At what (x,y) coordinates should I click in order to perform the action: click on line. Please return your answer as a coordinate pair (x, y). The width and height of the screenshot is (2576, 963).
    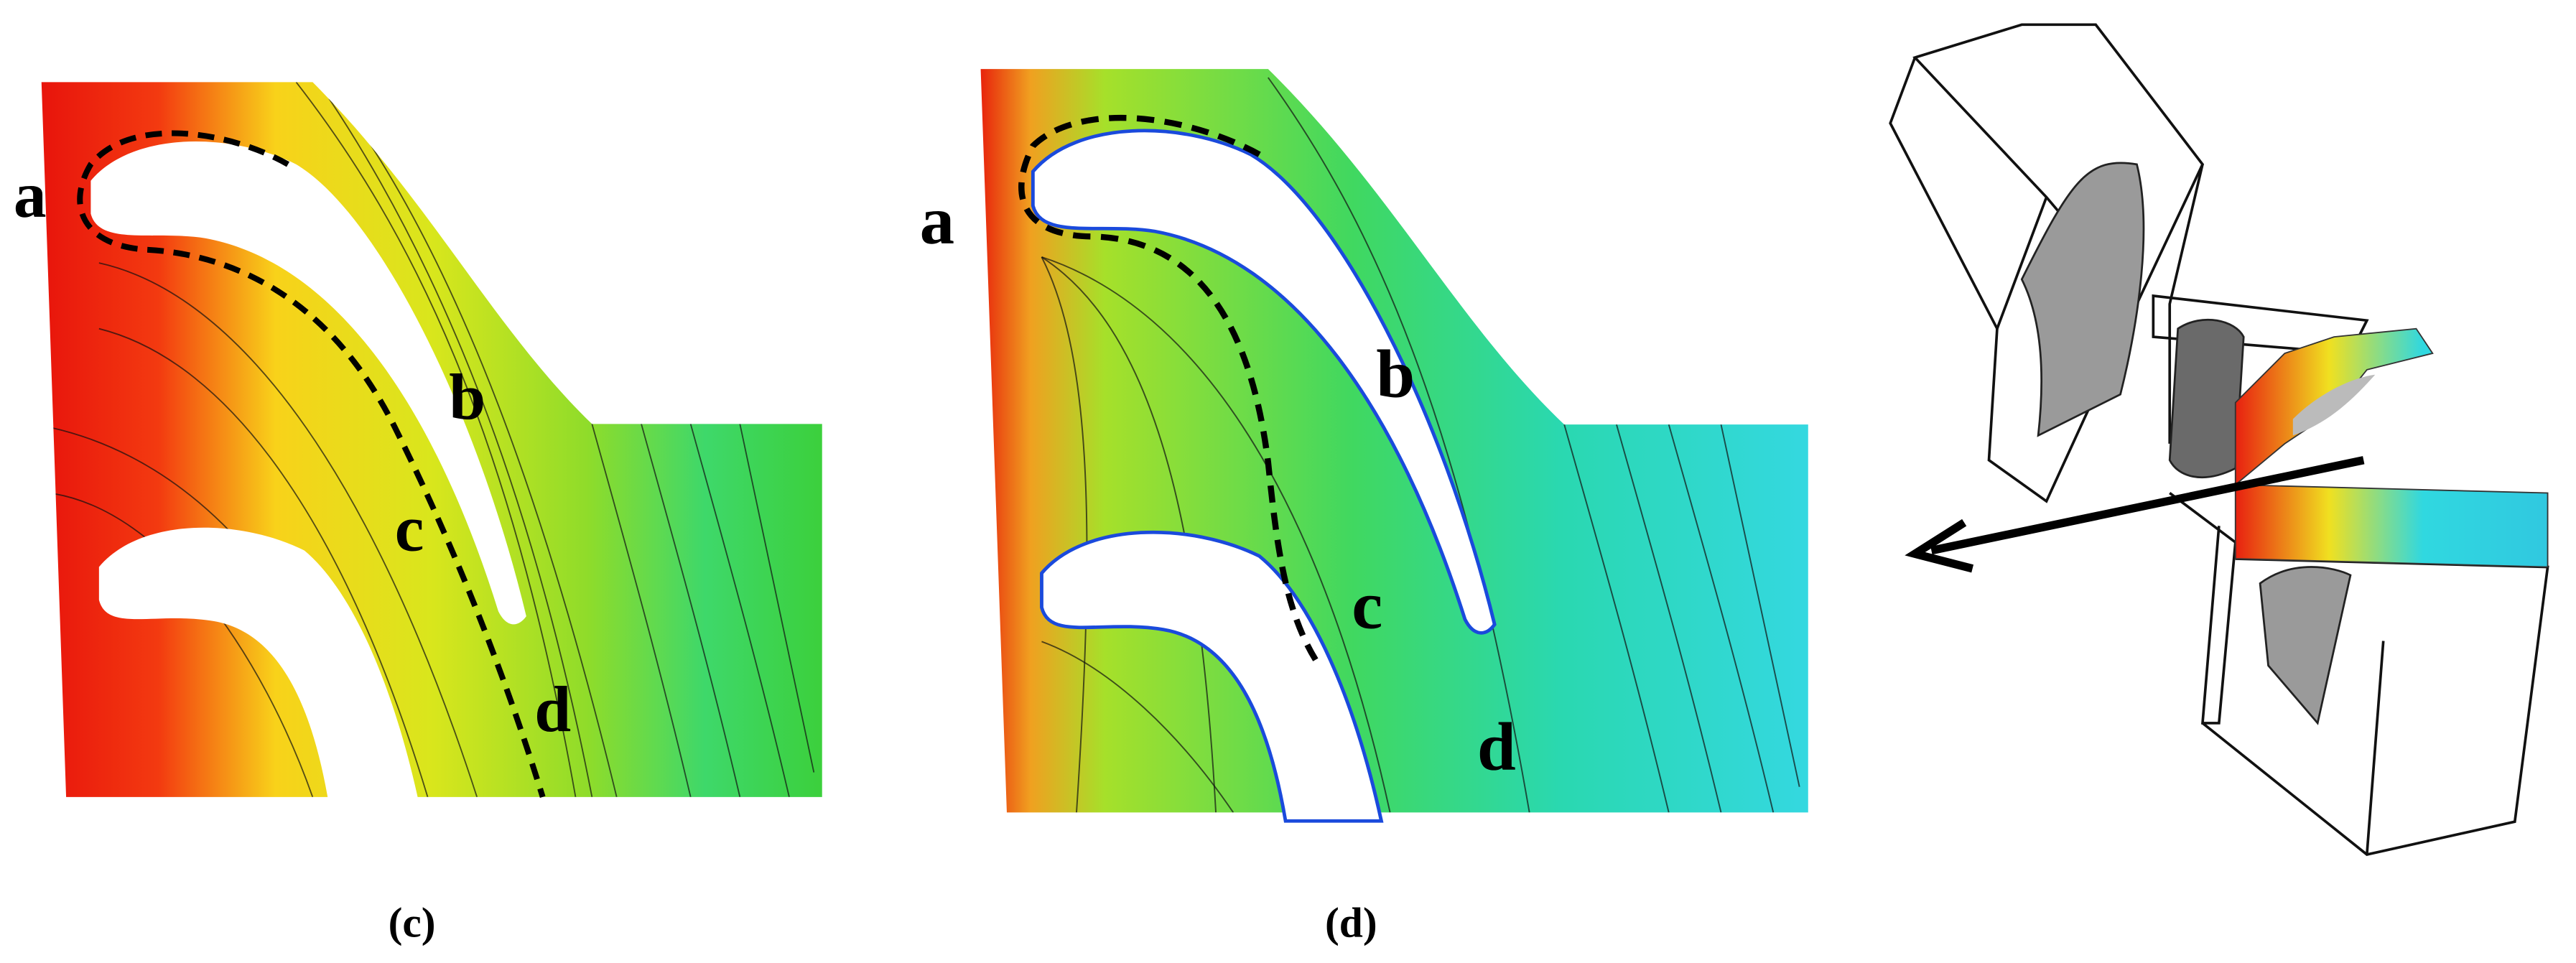
    Looking at the image, I should click on (2147, 505).